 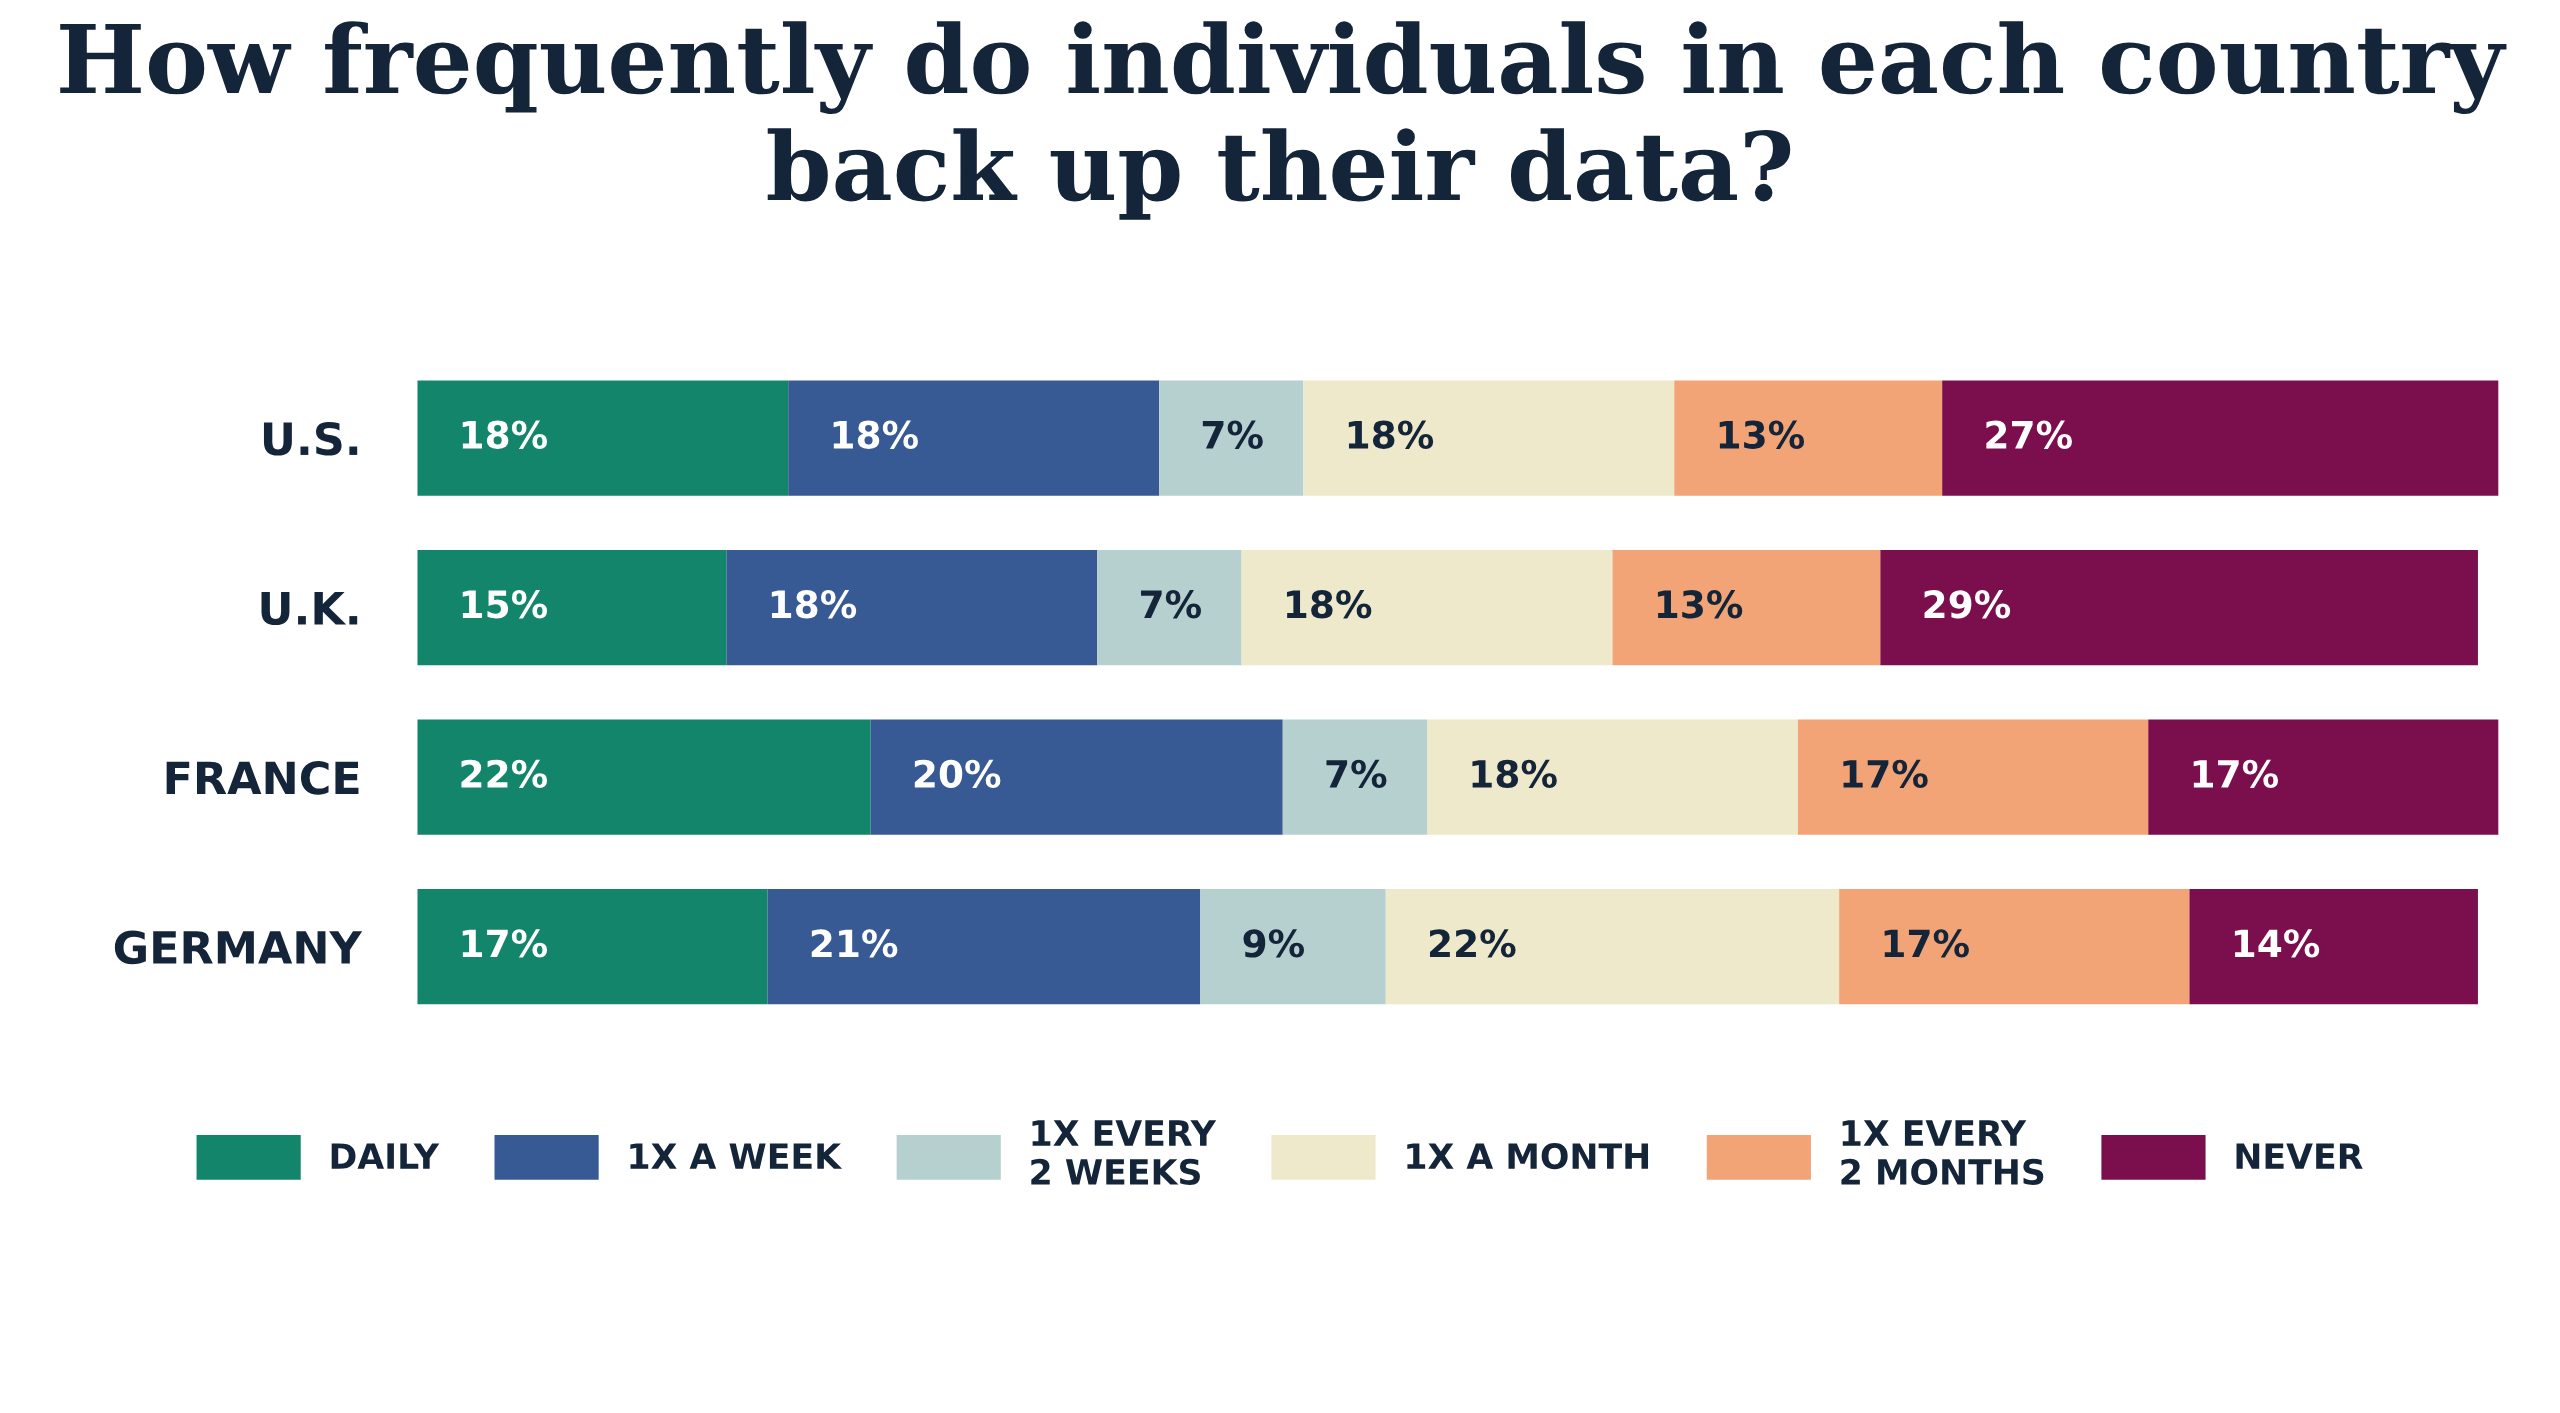 I want to click on data-label: 21%, so click(x=854, y=943).